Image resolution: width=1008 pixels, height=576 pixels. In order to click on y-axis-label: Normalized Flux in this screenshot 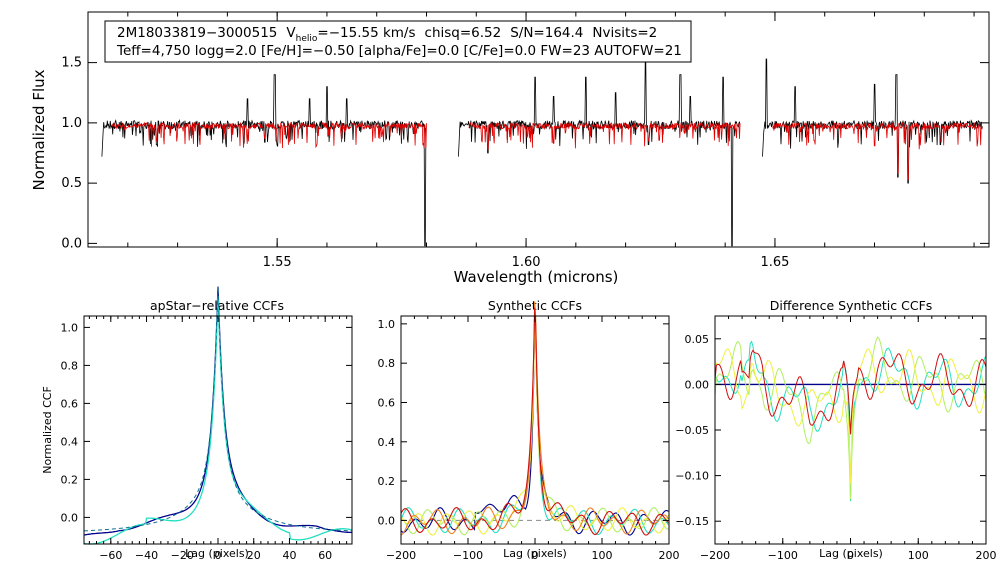, I will do `click(39, 129)`.